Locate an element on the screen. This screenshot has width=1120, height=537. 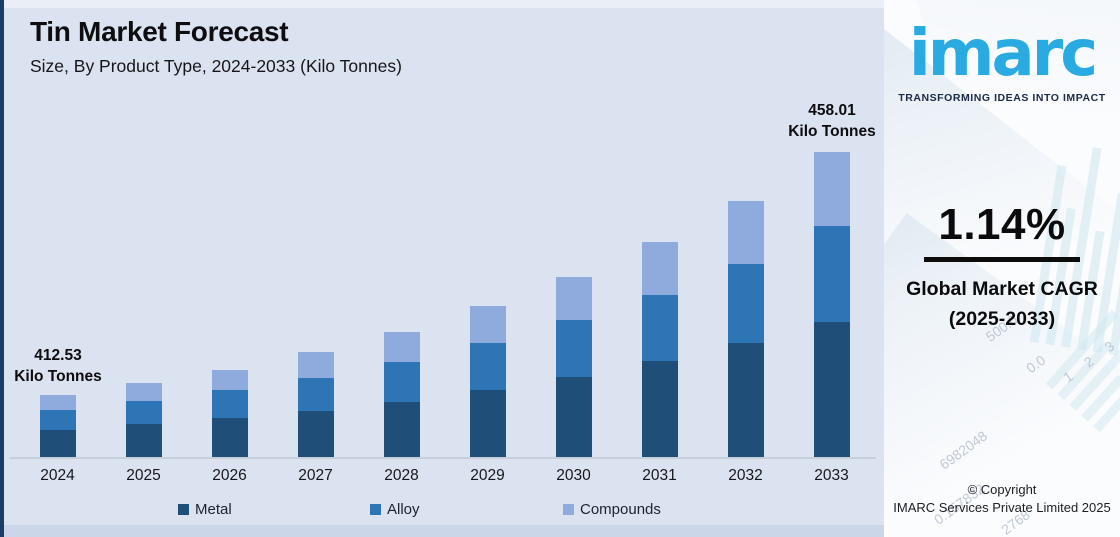
bar-segment-alloy-2024 is located at coordinates (57, 420).